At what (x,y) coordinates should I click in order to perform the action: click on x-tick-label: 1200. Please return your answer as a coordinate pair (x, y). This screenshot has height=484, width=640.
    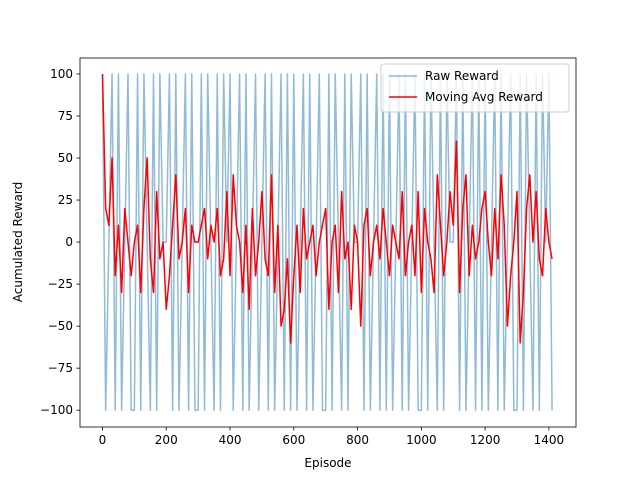
    Looking at the image, I should click on (485, 440).